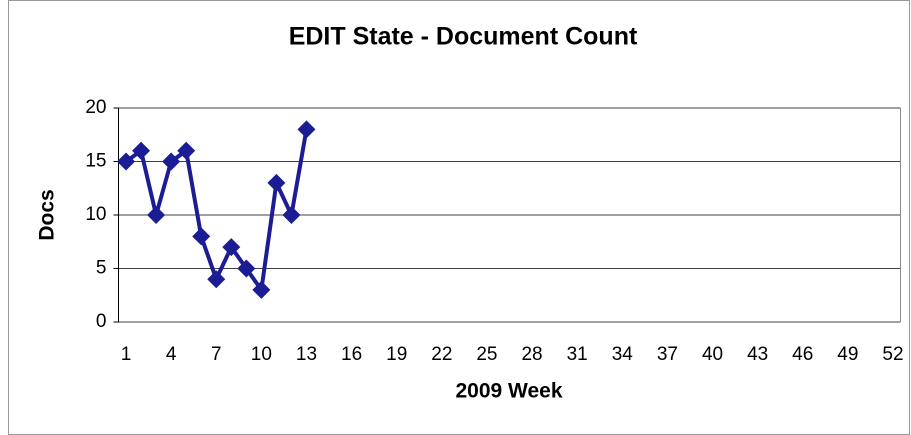  I want to click on x-tick-label: 46, so click(802, 354).